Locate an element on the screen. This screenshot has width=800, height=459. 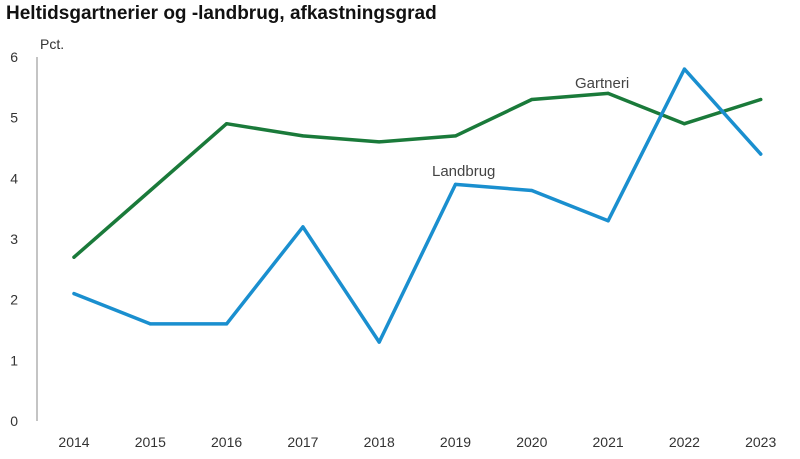
x-tick-label: 2017 is located at coordinates (302, 442).